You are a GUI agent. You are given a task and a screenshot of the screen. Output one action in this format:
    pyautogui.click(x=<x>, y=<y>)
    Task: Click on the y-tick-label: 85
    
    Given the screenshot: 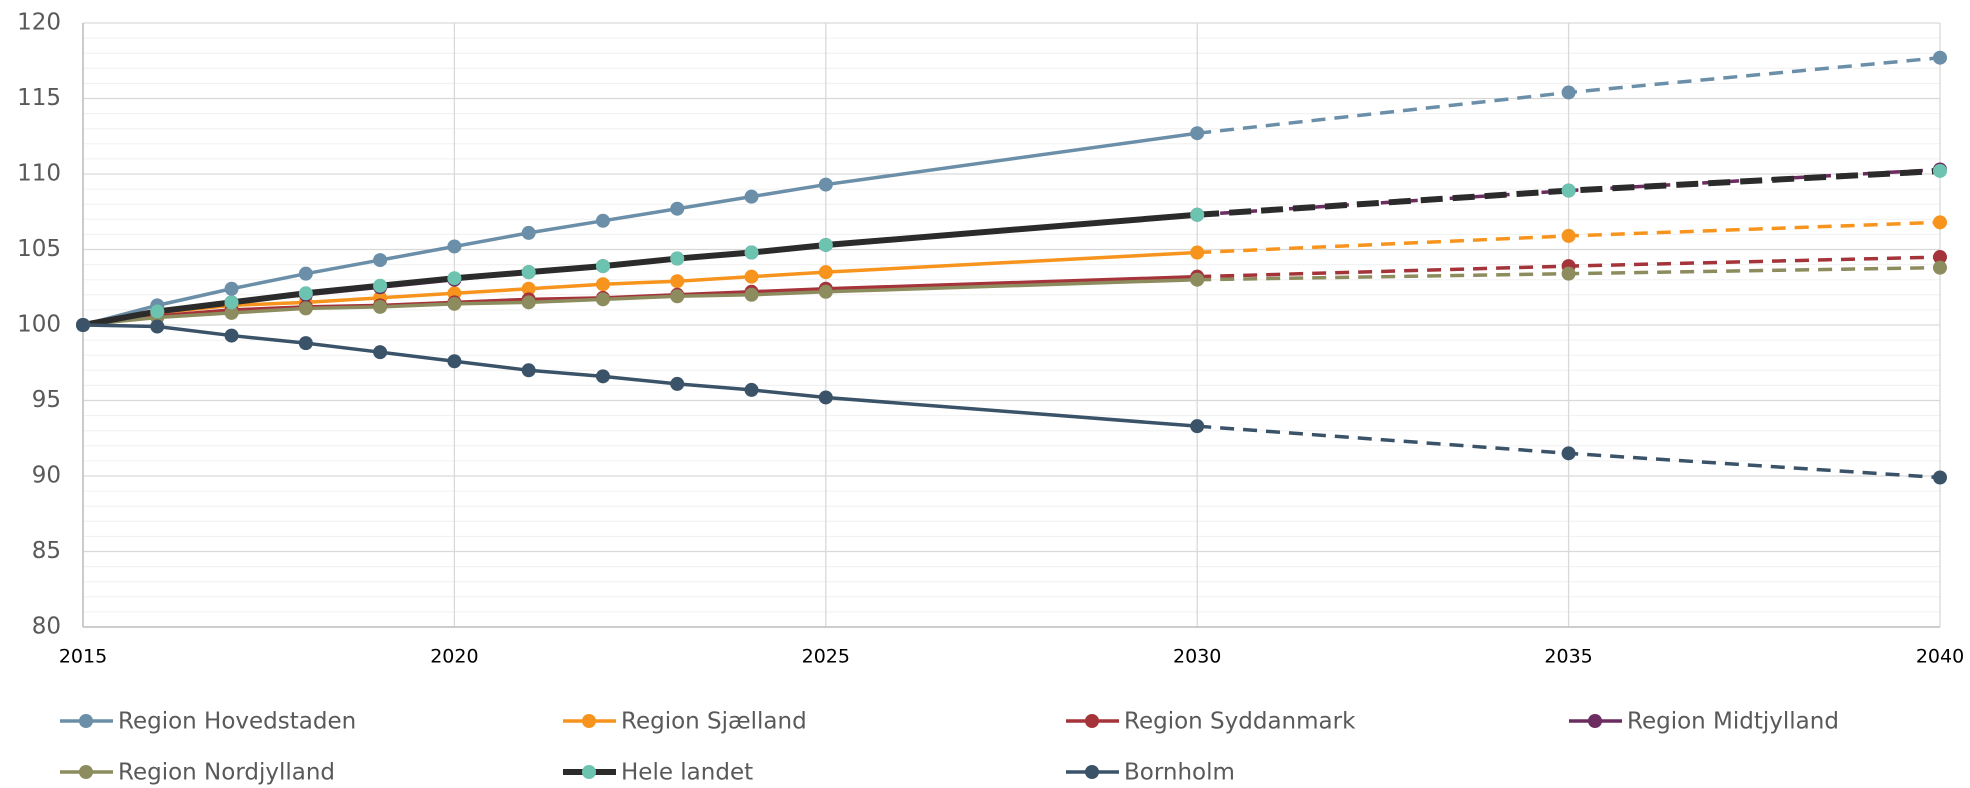 What is the action you would take?
    pyautogui.click(x=46, y=551)
    